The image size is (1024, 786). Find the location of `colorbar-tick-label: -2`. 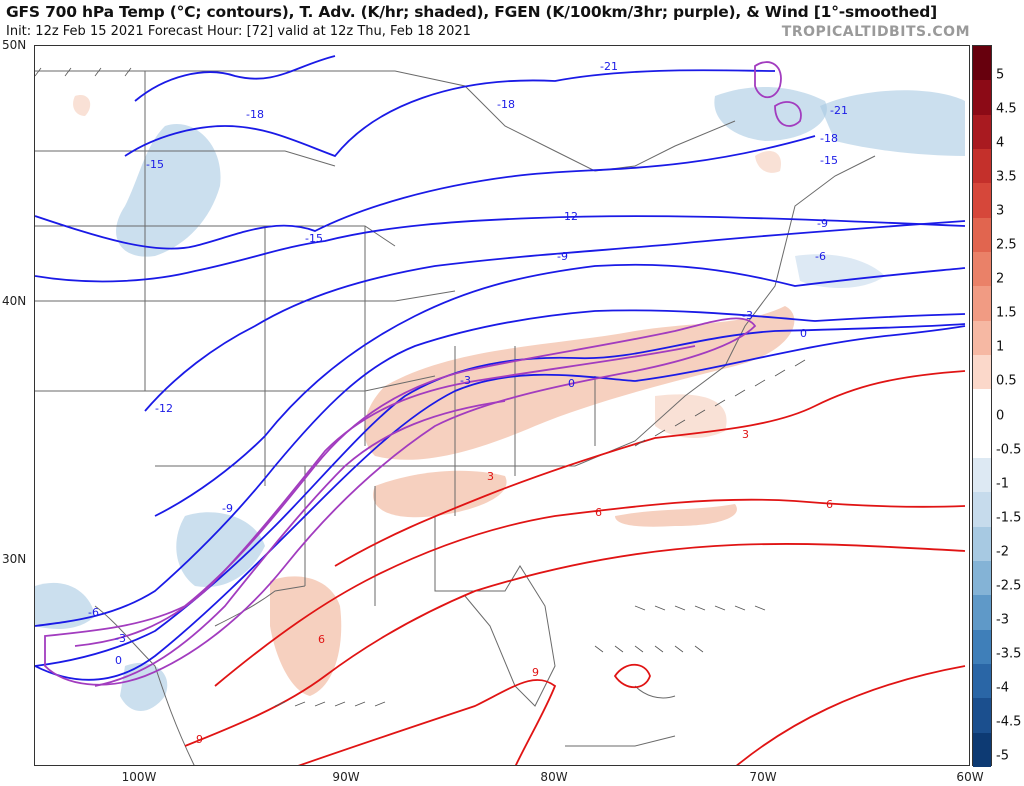

colorbar-tick-label: -2 is located at coordinates (1002, 552).